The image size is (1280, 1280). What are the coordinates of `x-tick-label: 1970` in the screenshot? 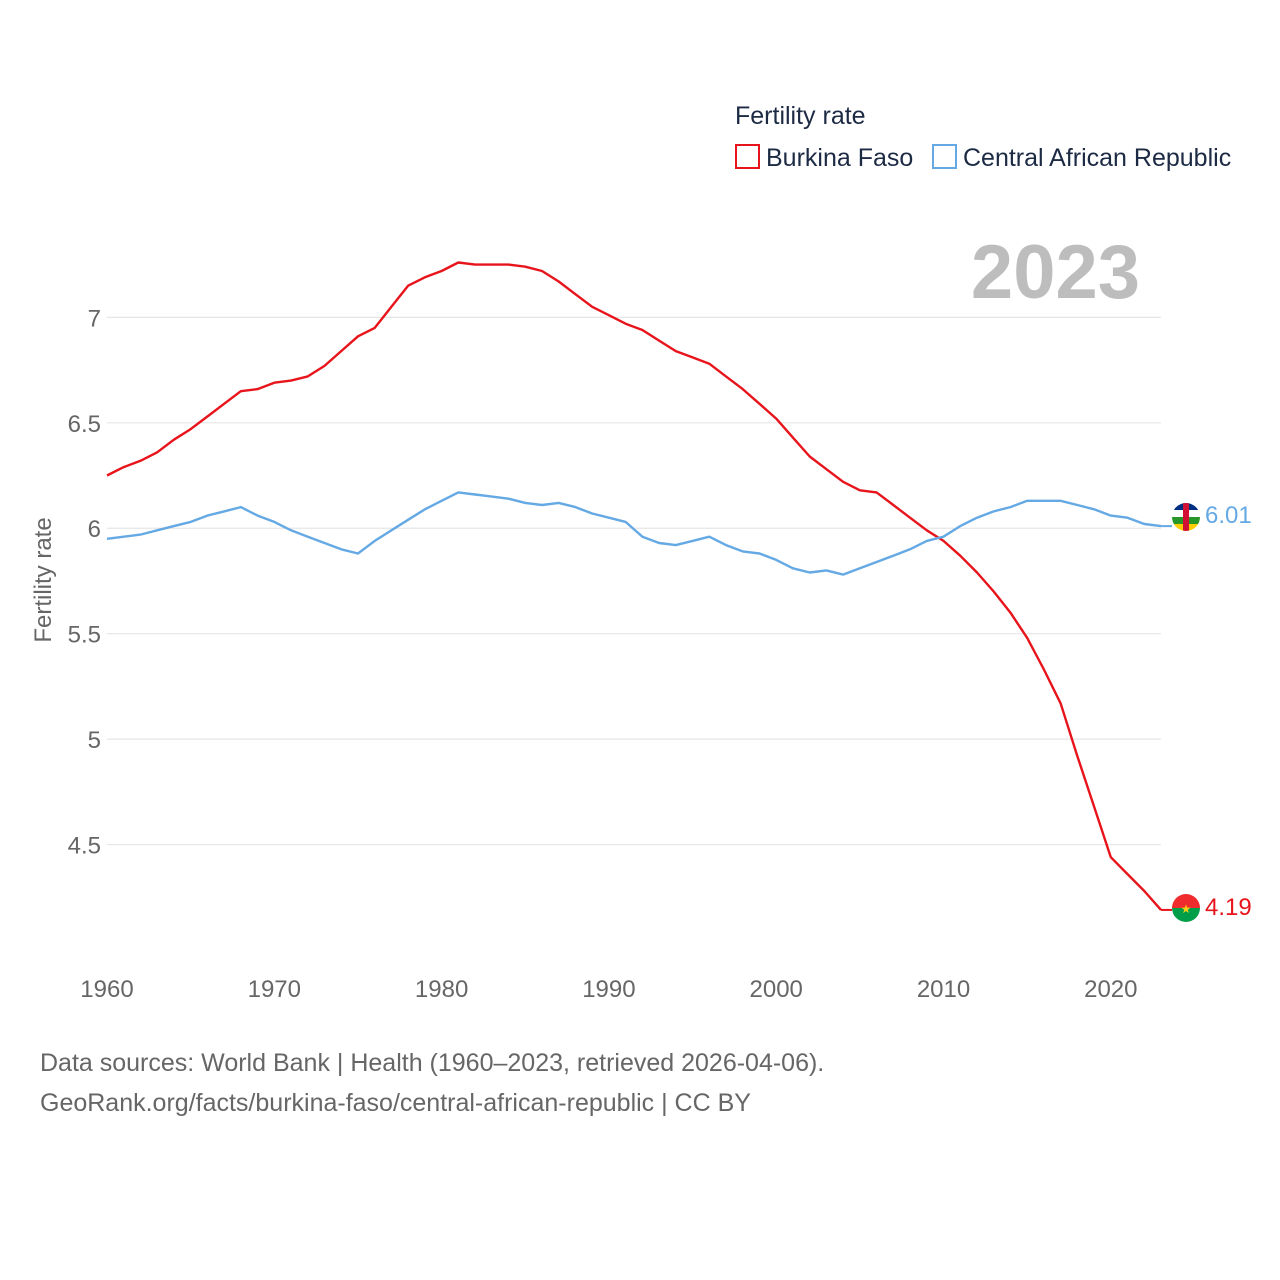 It's located at (274, 989).